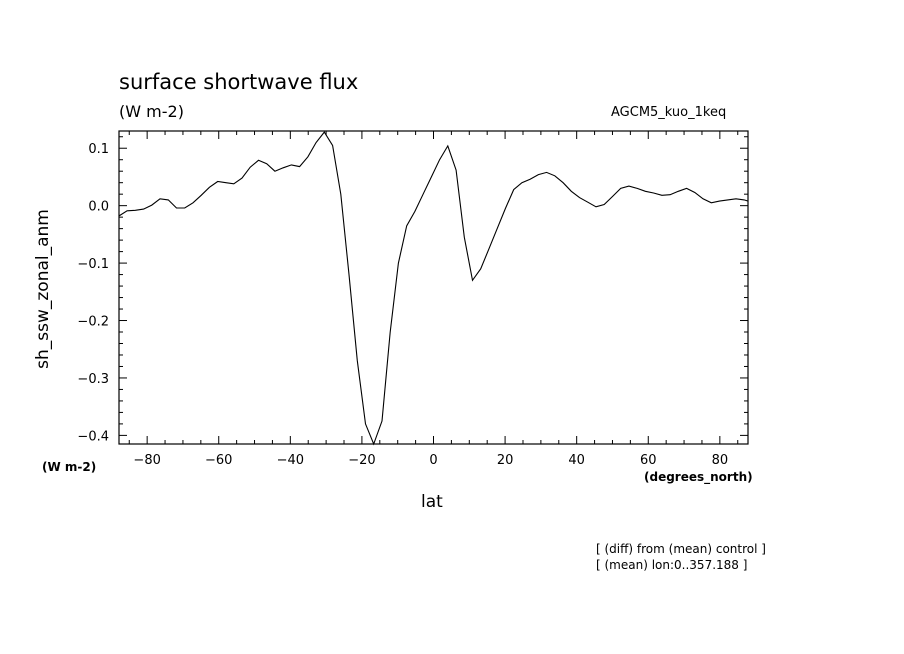 Image resolution: width=904 pixels, height=654 pixels. I want to click on x-tick-label: −40, so click(290, 460).